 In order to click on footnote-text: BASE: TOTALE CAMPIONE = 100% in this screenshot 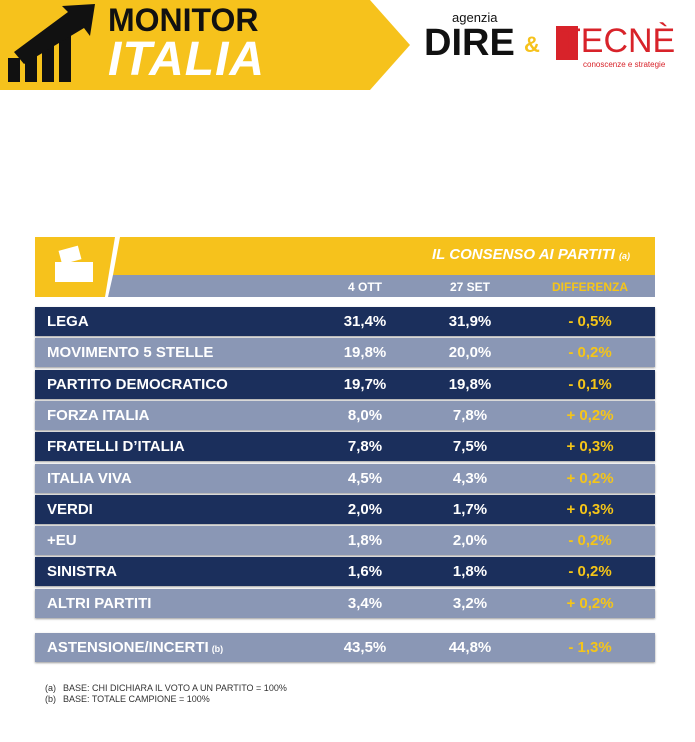, I will do `click(136, 699)`.